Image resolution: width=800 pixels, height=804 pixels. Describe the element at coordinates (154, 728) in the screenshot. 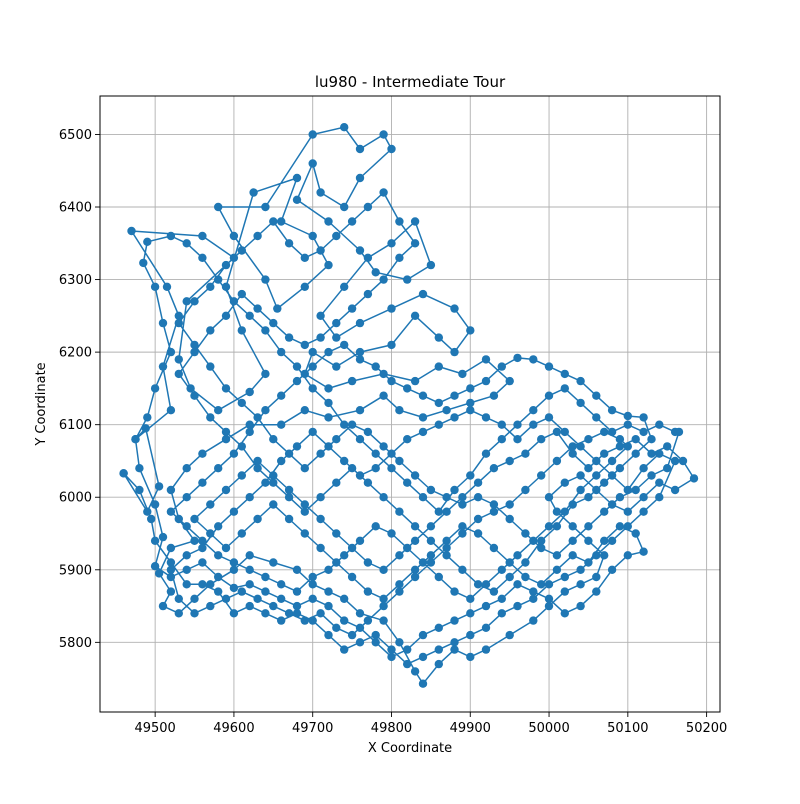

I see `x-tick-label: 49500` at that location.